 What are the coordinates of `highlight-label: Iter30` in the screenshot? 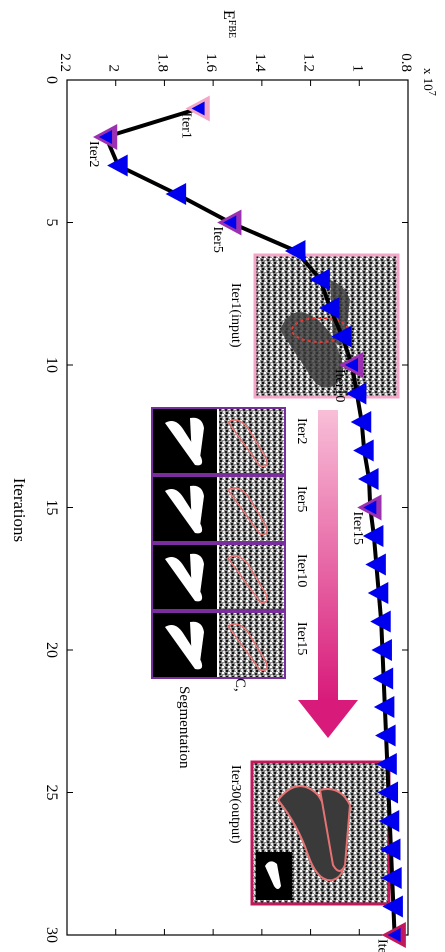 It's located at (382, 945).